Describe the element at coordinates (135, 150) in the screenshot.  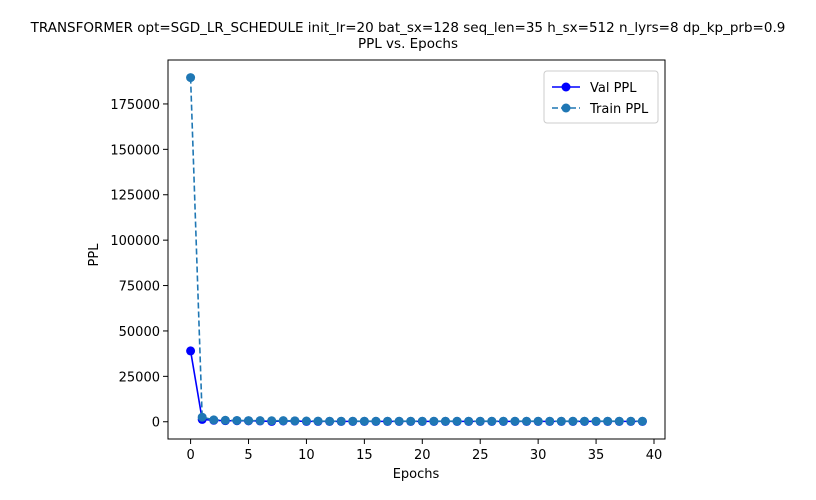
I see `y-tick-label: 150000` at that location.